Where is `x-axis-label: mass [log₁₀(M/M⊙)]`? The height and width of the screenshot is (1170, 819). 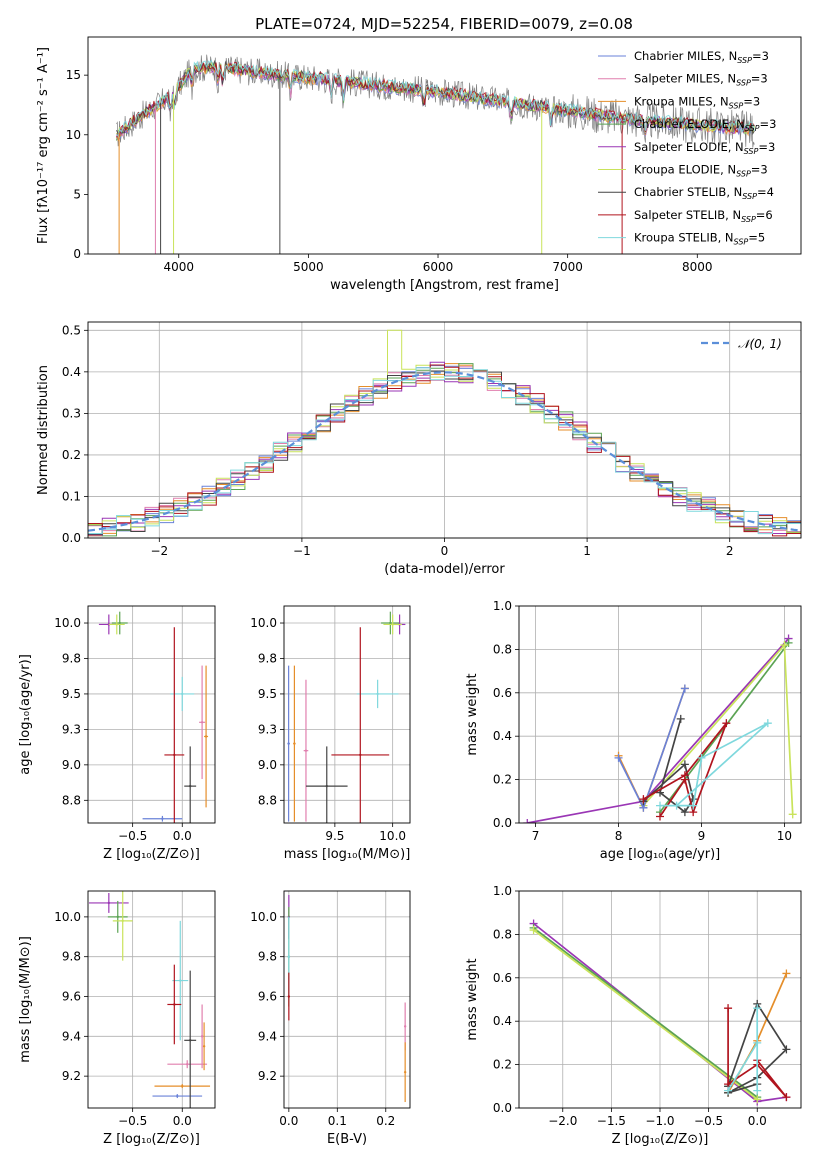
x-axis-label: mass [log₁₀(M/M⊙)] is located at coordinates (347, 854).